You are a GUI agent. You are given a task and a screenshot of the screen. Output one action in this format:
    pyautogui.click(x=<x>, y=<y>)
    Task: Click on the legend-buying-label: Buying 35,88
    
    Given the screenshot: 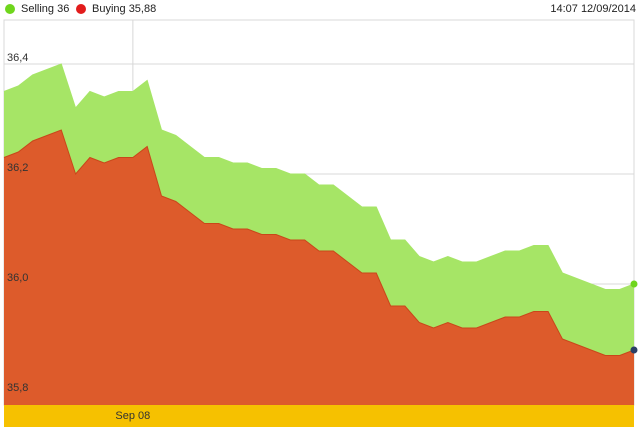 What is the action you would take?
    pyautogui.click(x=124, y=9)
    